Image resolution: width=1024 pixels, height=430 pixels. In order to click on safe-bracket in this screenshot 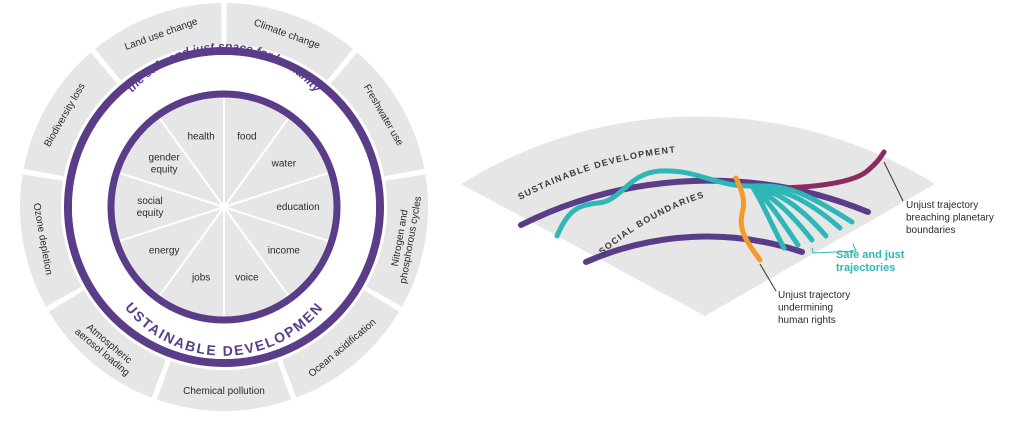, I will do `click(834, 248)`.